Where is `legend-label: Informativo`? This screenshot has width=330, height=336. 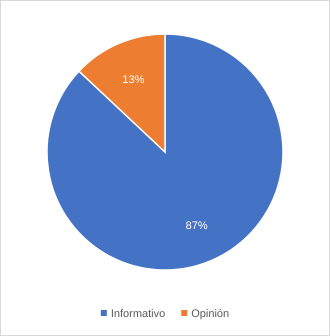 legend-label: Informativo is located at coordinates (138, 314).